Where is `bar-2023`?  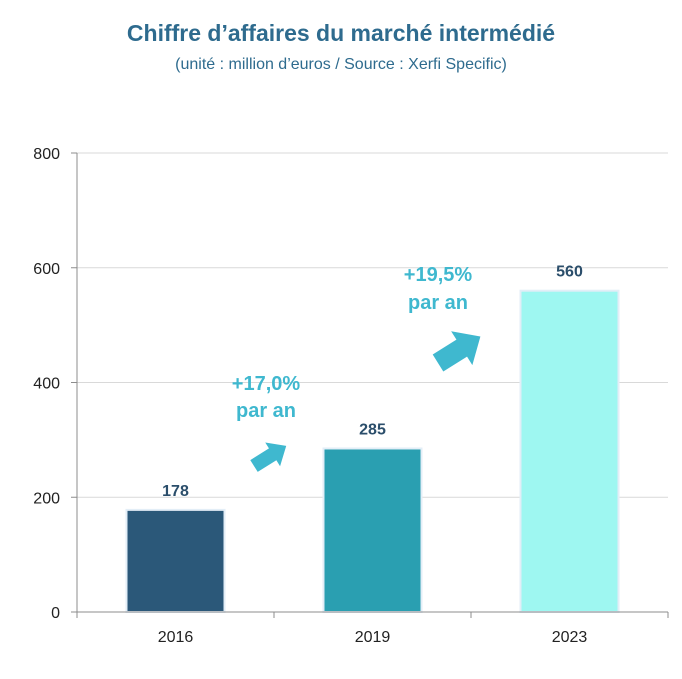 bar-2023 is located at coordinates (569, 451).